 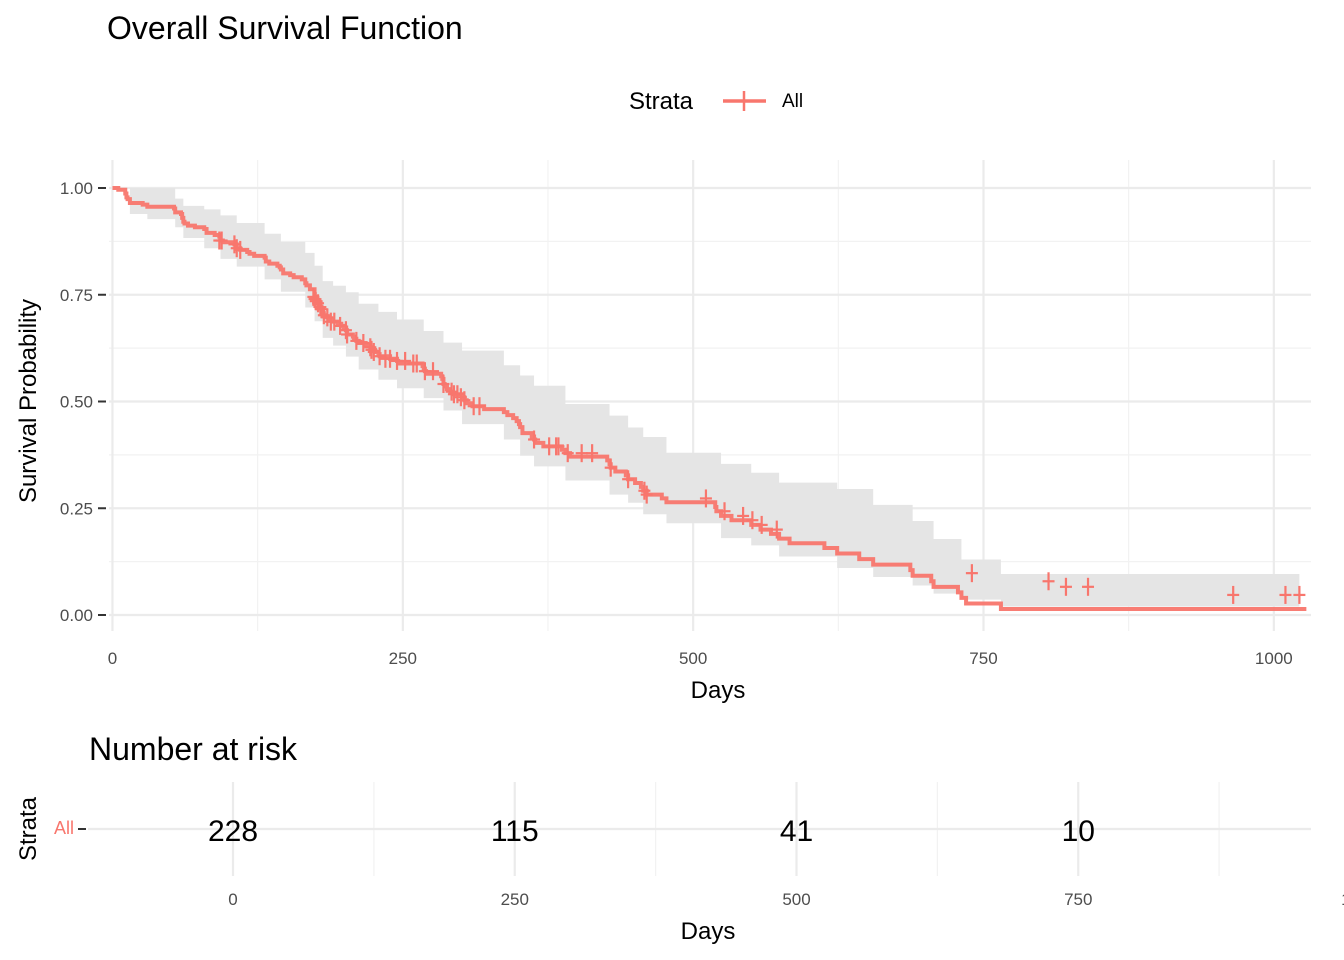 What do you see at coordinates (76, 508) in the screenshot?
I see `y-tick-label: 0.25` at bounding box center [76, 508].